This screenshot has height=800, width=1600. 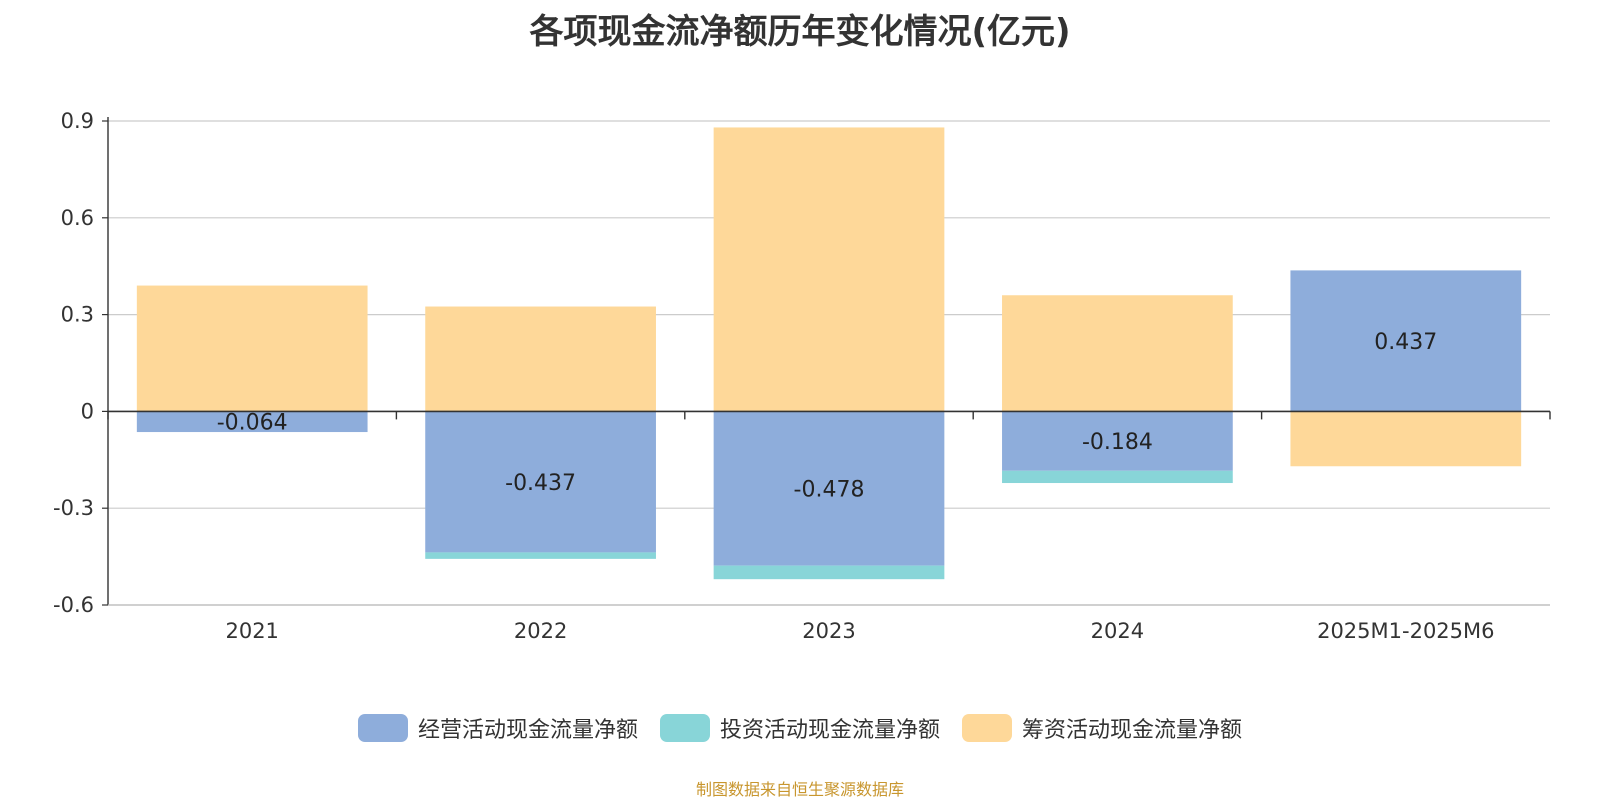 What do you see at coordinates (828, 631) in the screenshot?
I see `x-tick-label: 2023` at bounding box center [828, 631].